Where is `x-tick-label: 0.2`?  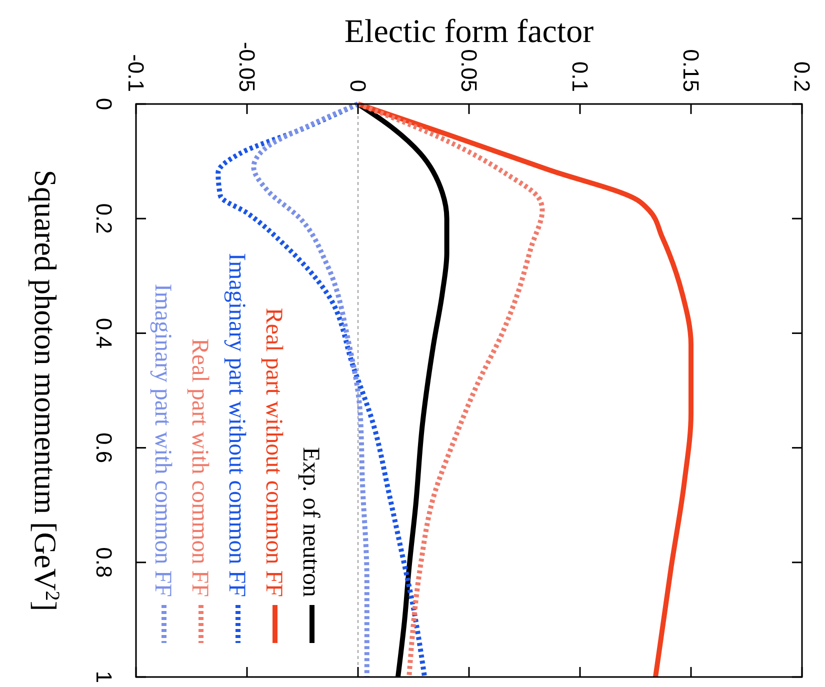
x-tick-label: 0.2 is located at coordinates (801, 76).